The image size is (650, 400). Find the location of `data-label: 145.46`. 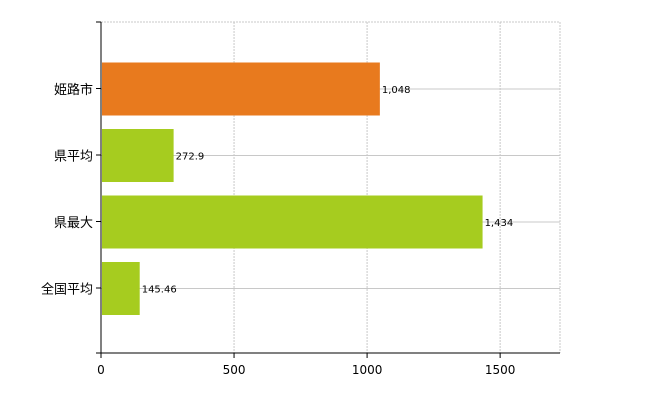

data-label: 145.46 is located at coordinates (159, 290).